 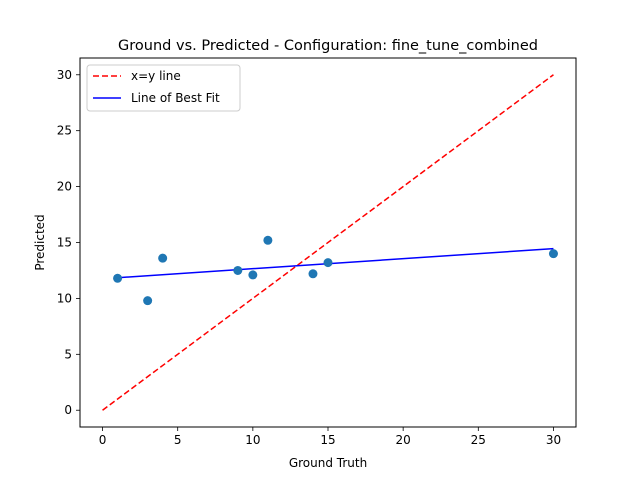 What do you see at coordinates (64, 187) in the screenshot?
I see `y-tick-label: 20` at bounding box center [64, 187].